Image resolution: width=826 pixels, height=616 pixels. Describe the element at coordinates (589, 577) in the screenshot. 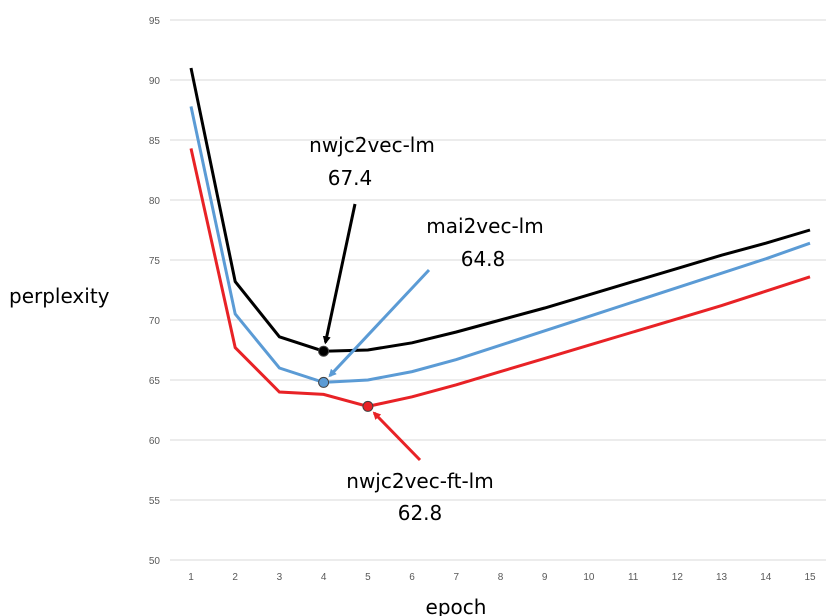

I see `x-tick-label: 10` at that location.